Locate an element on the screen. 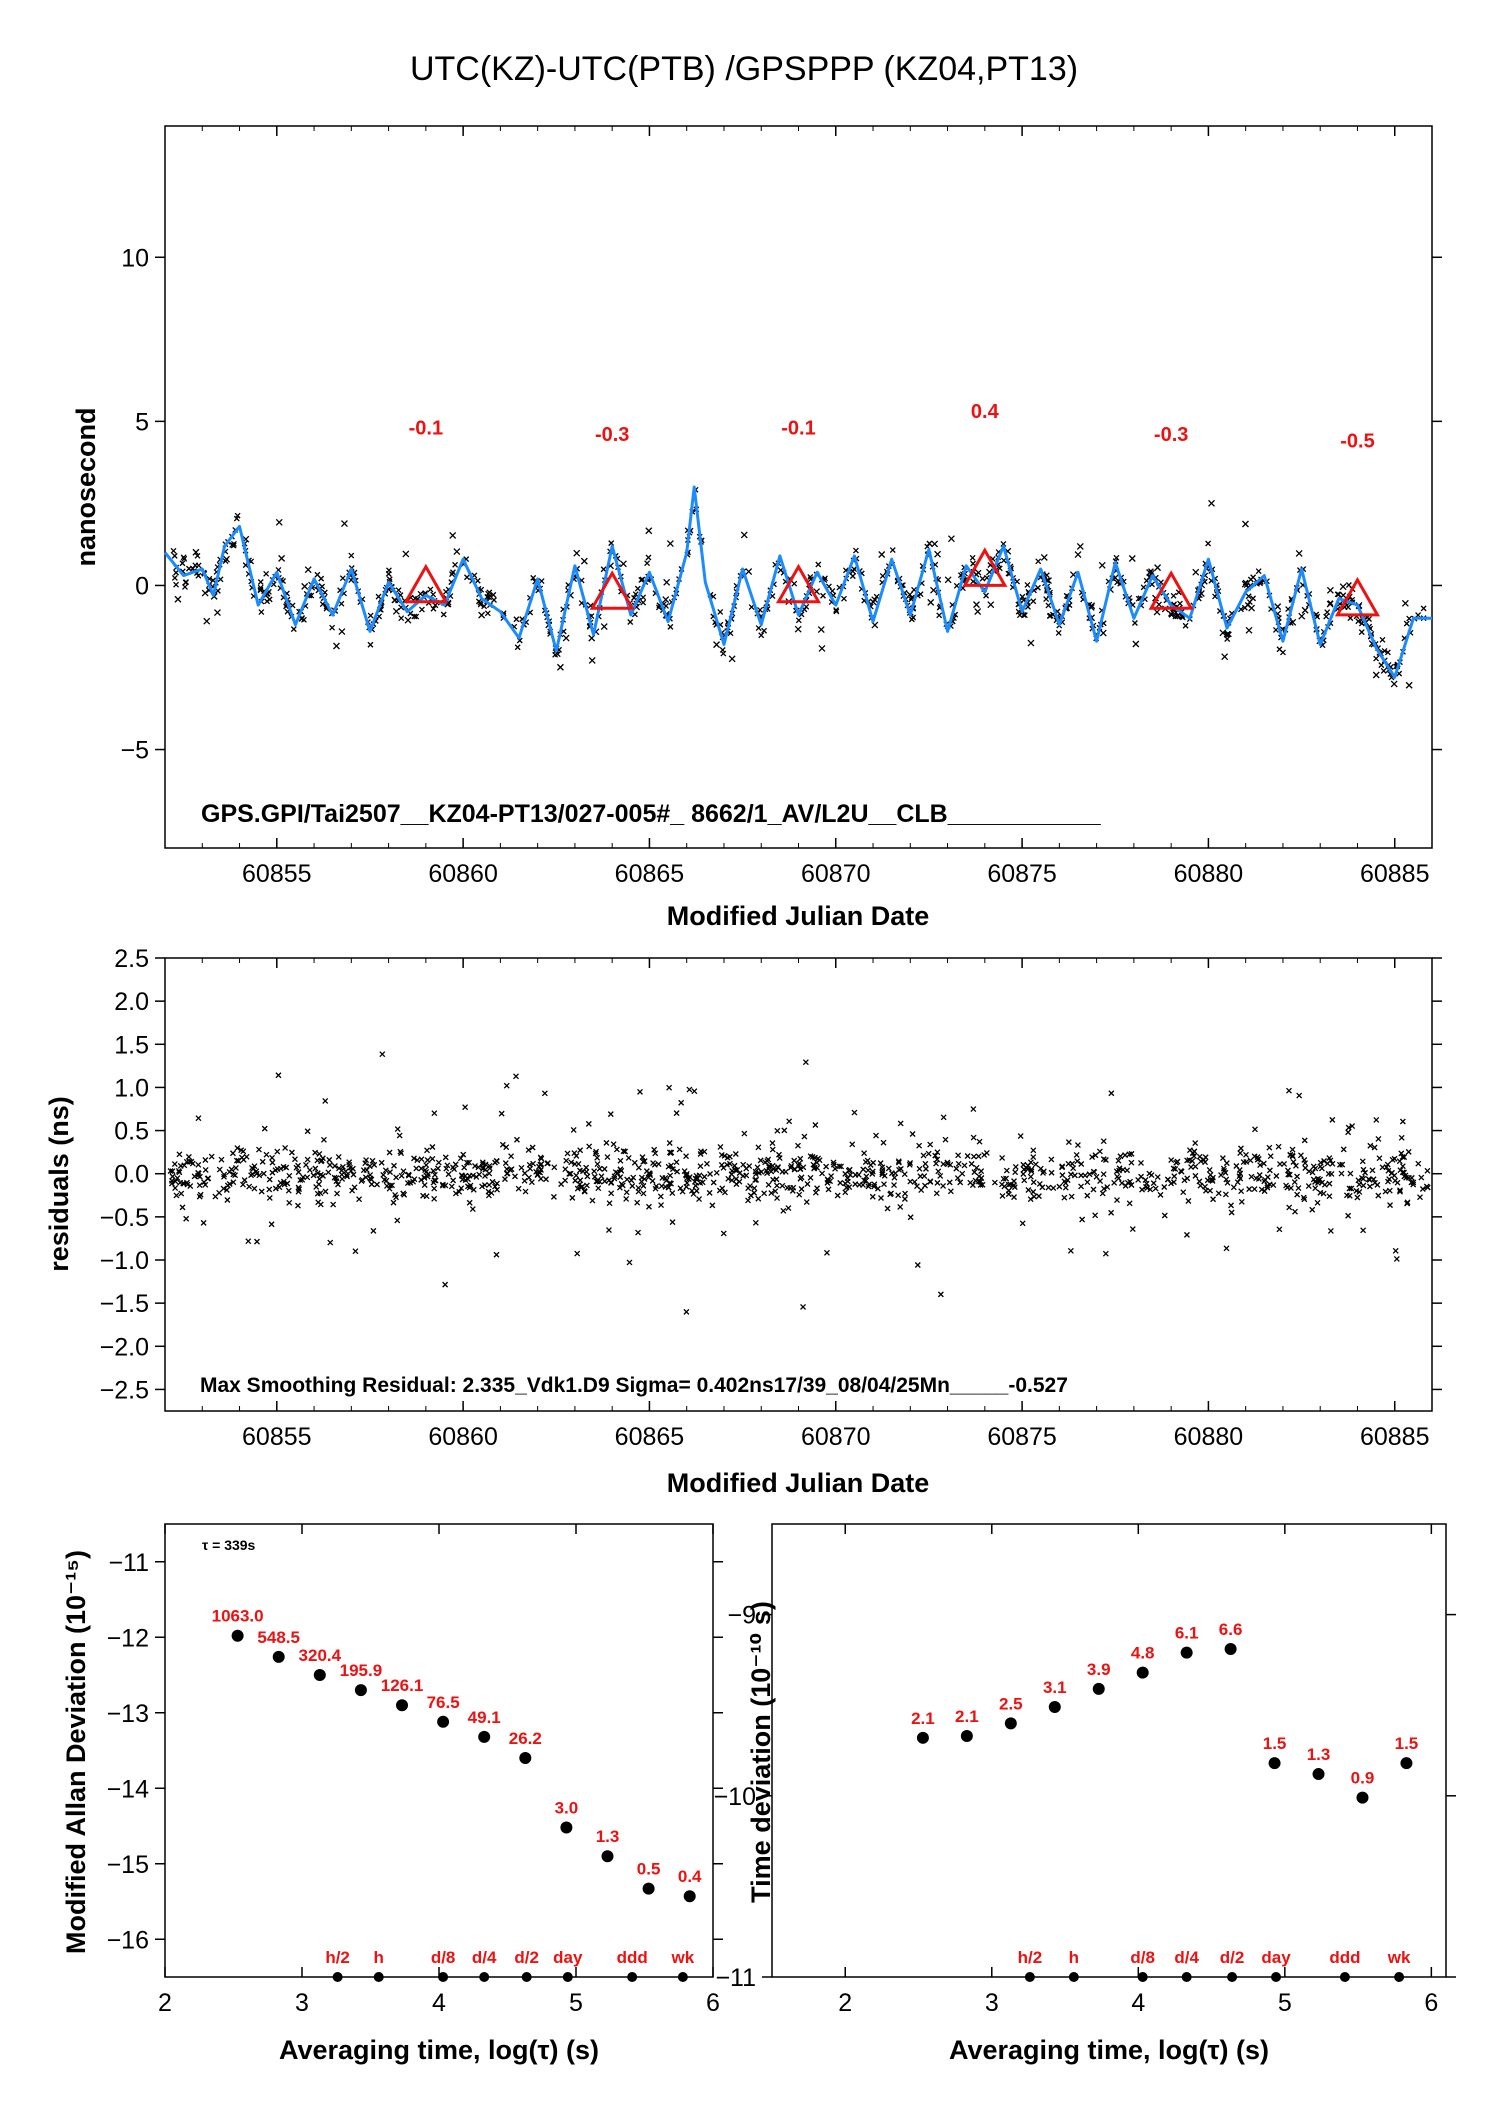  point-value-label: 6.1 is located at coordinates (1187, 1633).